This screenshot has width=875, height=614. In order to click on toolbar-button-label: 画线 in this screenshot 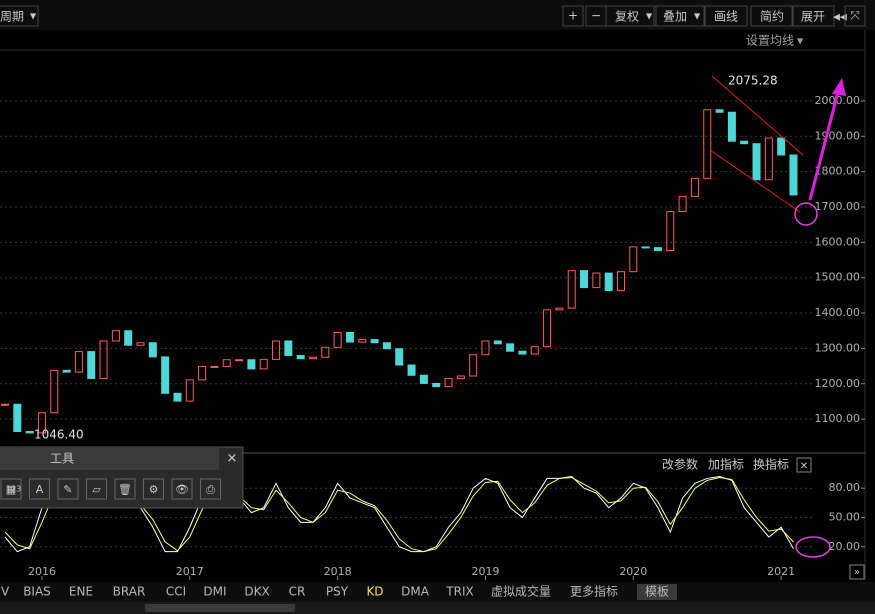, I will do `click(726, 17)`.